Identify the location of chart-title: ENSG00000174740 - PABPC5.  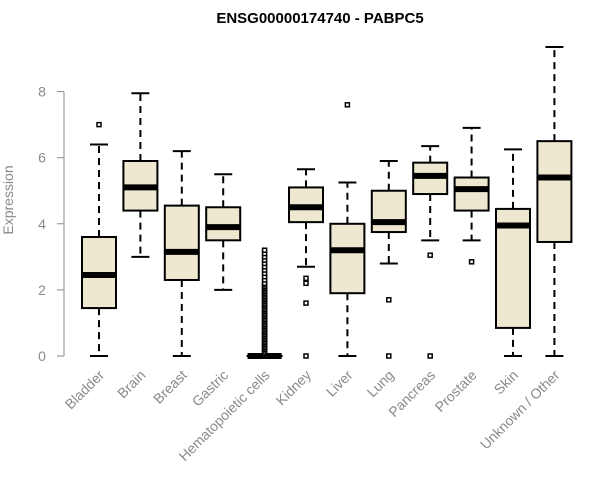
(319, 18).